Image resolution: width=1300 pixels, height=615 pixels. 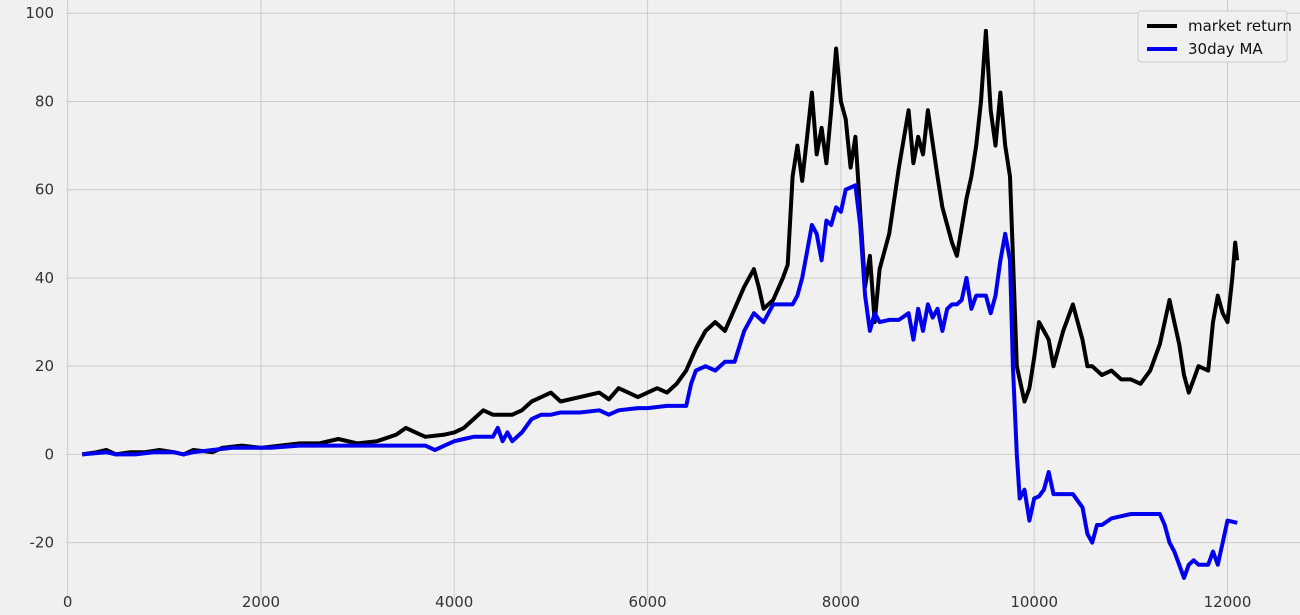 I want to click on y-tick-label: 100, so click(x=39, y=13).